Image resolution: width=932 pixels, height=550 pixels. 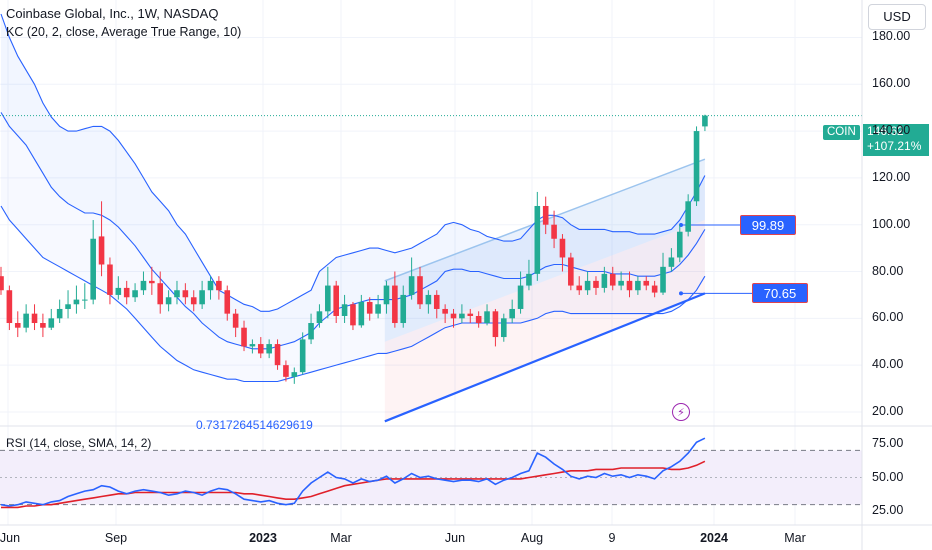 I want to click on rsi-pane, so click(x=431, y=473).